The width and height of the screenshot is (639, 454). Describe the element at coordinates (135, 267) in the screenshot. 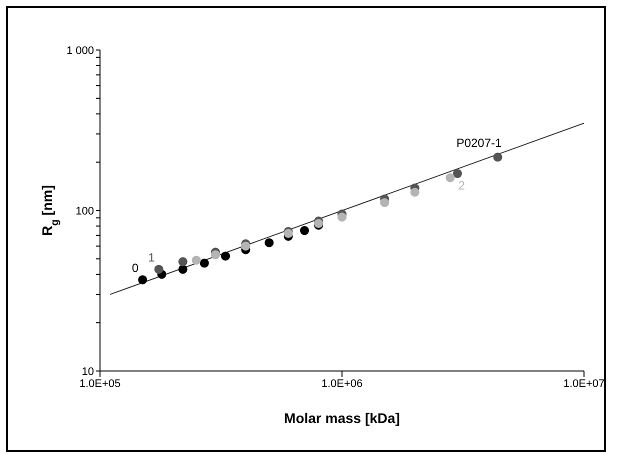

I see `series-label: 0` at that location.